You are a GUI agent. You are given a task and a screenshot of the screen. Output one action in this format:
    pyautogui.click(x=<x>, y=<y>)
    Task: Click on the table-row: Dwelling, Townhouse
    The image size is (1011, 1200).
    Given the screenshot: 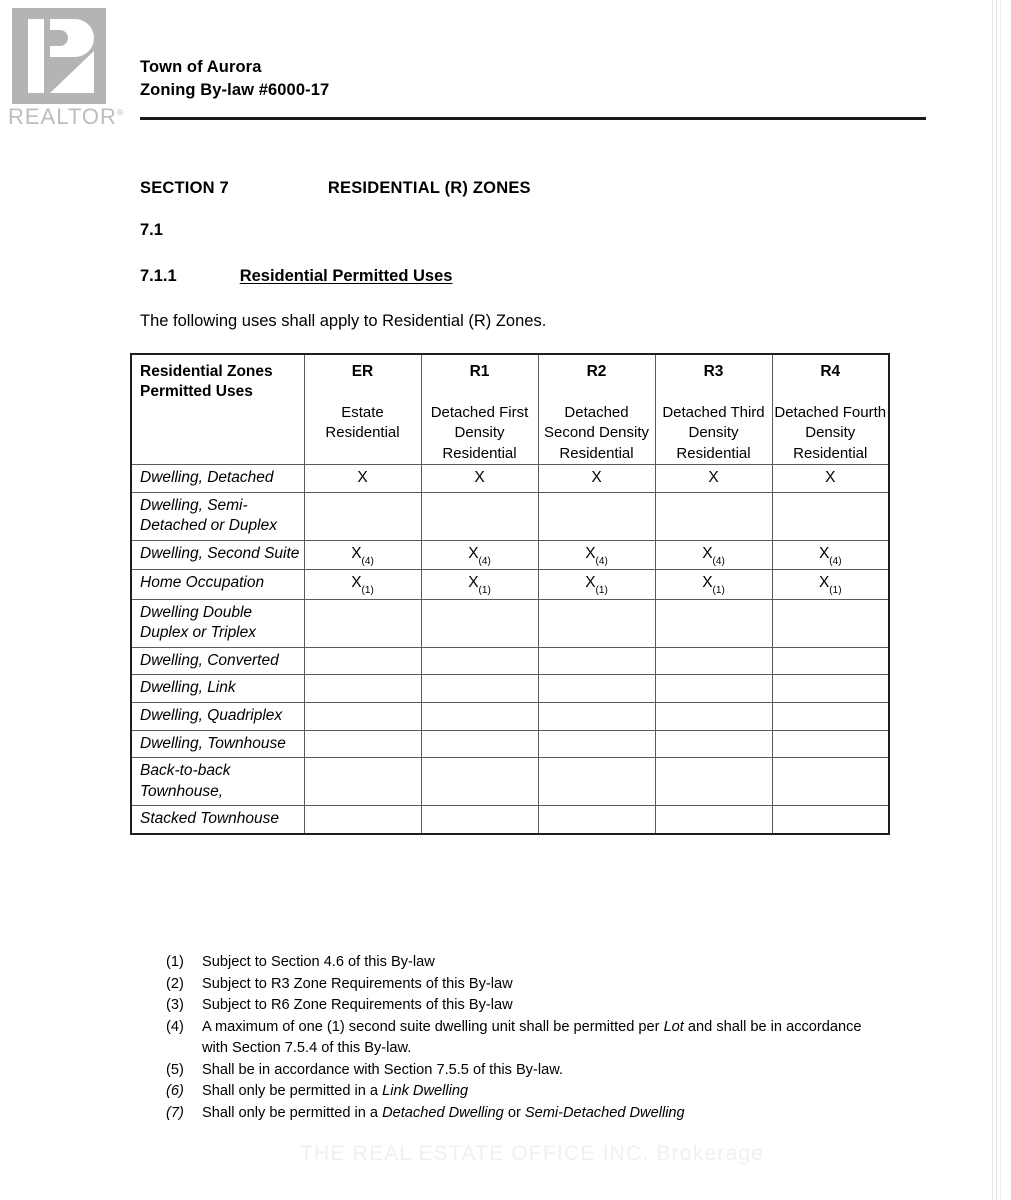 What is the action you would take?
    pyautogui.click(x=510, y=744)
    